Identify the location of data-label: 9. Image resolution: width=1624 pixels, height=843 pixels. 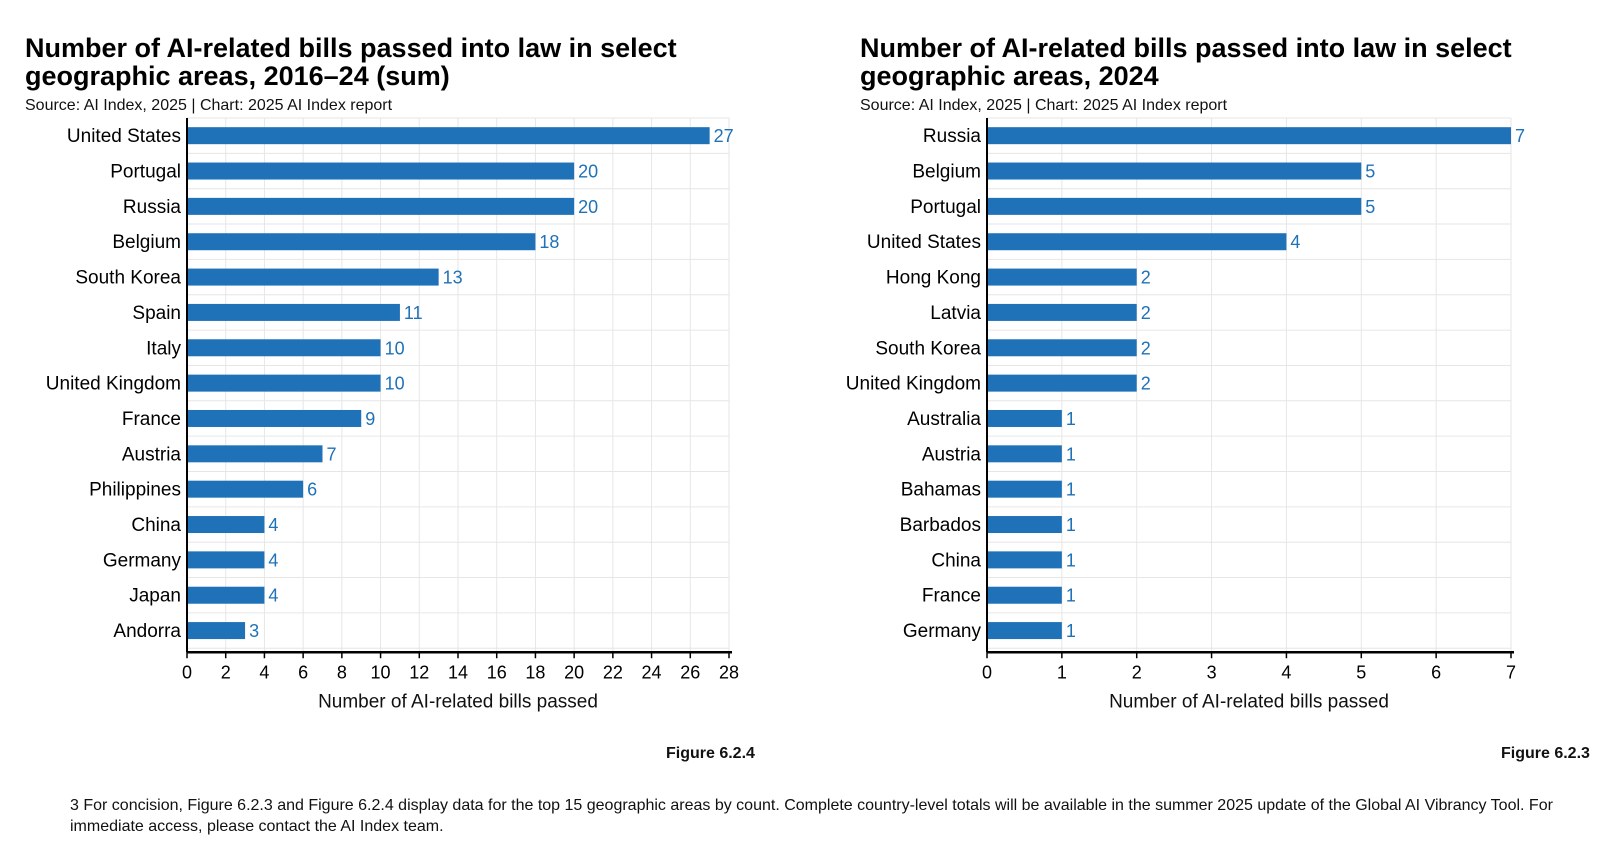
(370, 419).